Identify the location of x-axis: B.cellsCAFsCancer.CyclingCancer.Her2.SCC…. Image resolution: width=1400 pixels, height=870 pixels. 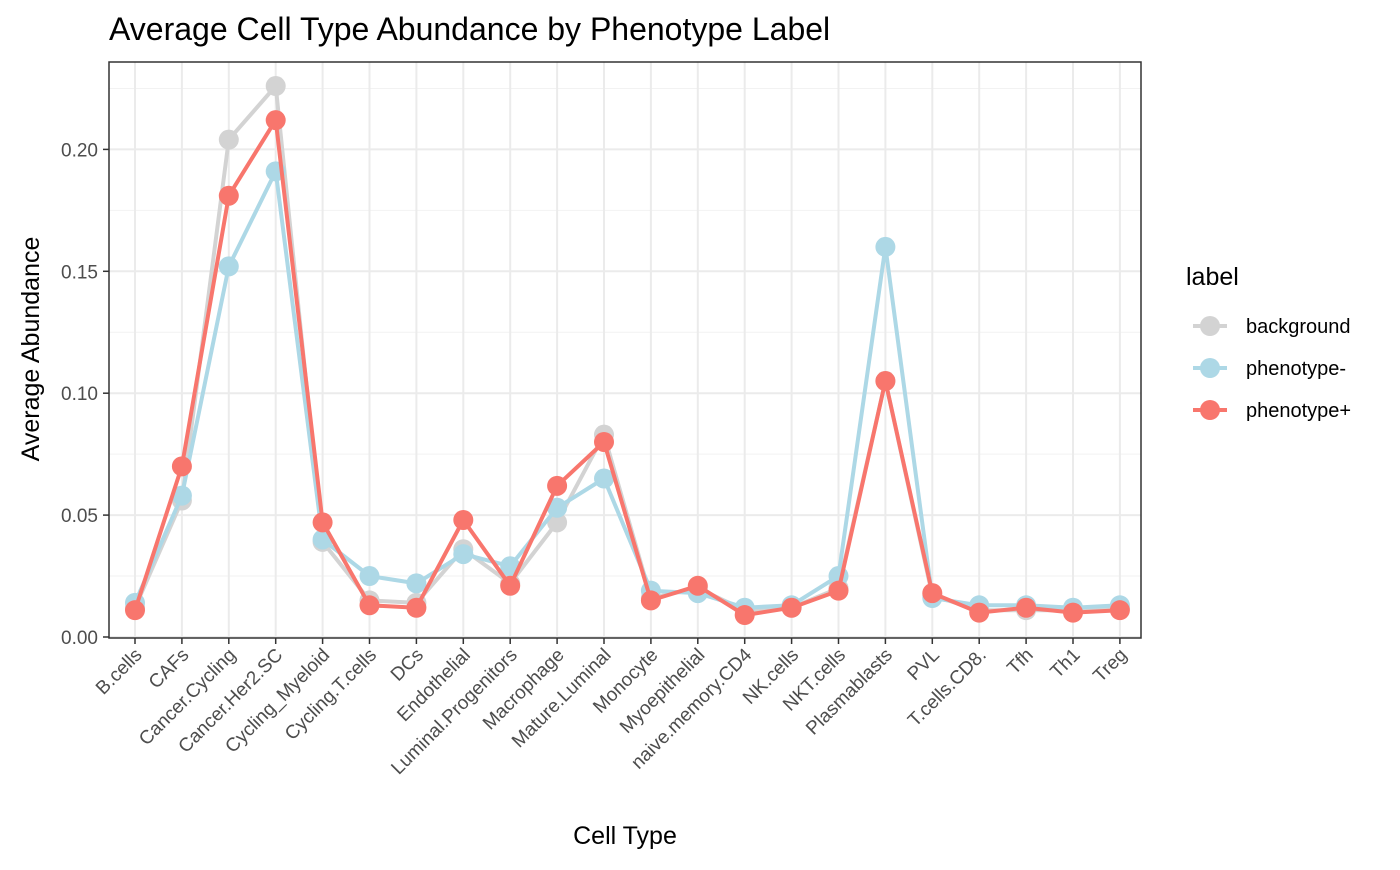
(611, 708).